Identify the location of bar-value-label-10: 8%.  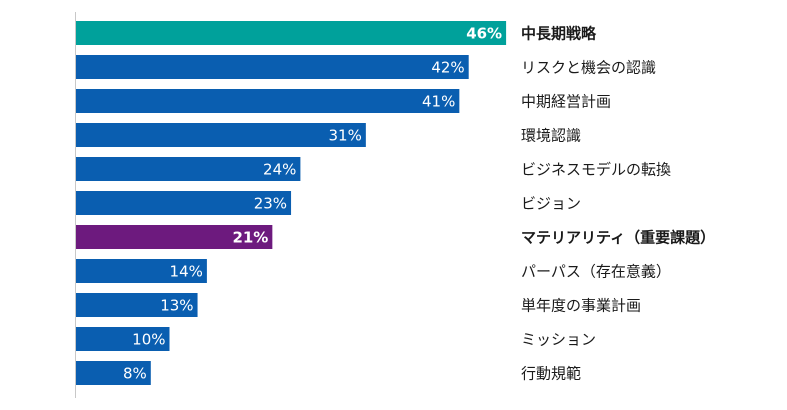
(135, 374).